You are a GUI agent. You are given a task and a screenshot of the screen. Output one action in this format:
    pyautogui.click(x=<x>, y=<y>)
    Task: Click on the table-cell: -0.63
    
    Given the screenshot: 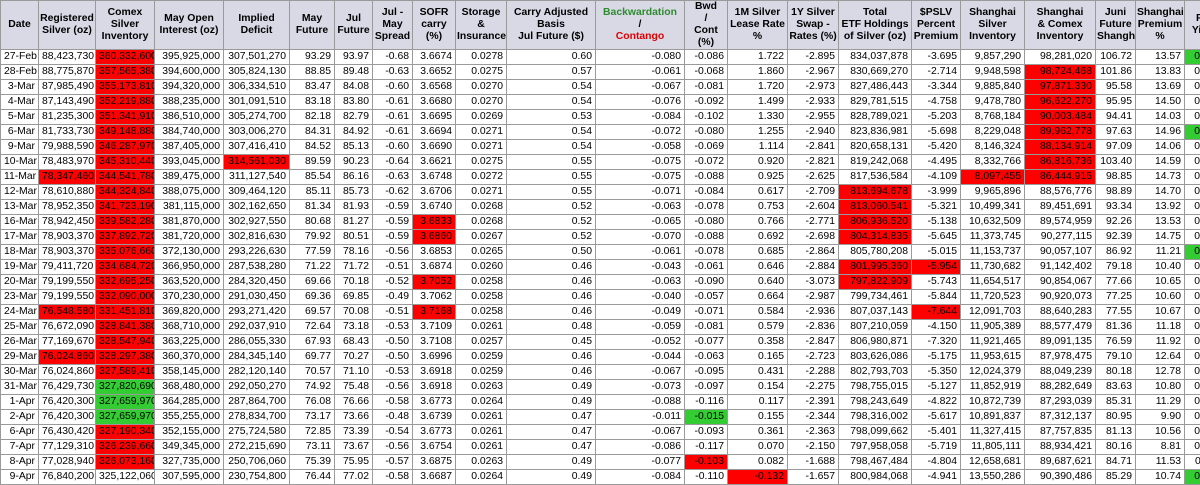 What is the action you would take?
    pyautogui.click(x=393, y=72)
    